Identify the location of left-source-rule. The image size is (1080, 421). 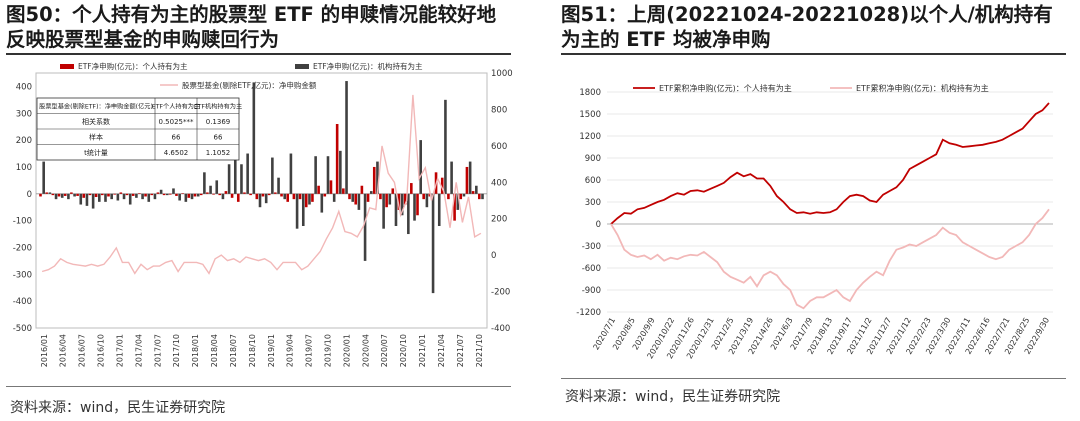
(258, 386).